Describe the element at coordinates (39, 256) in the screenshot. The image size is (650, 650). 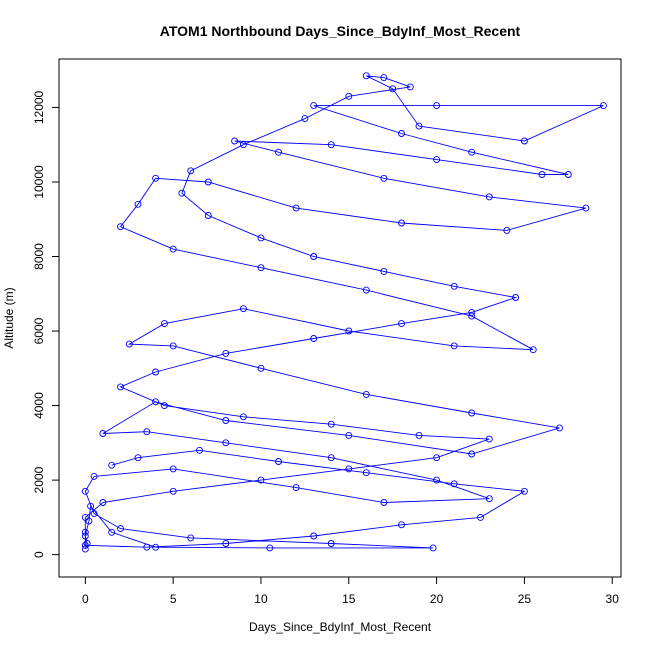
I see `y-tick-label: 8000` at that location.